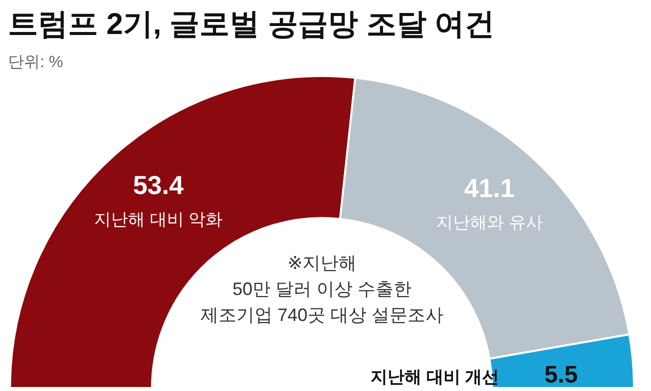 Image resolution: width=651 pixels, height=391 pixels. I want to click on data-label: 41.1, so click(489, 188).